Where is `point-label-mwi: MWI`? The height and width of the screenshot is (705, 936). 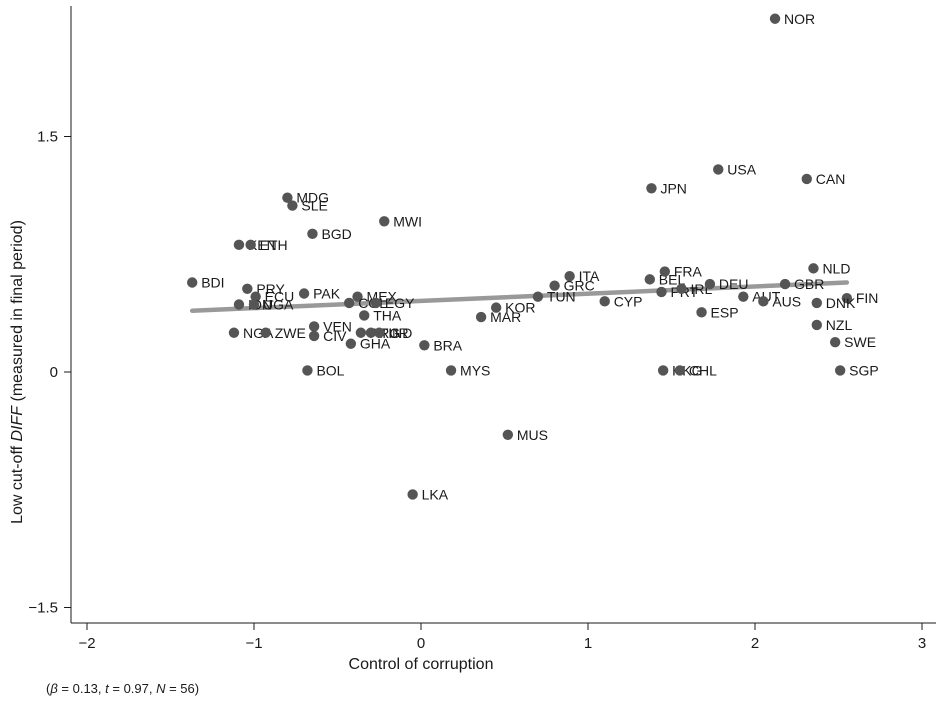 point-label-mwi: MWI is located at coordinates (407, 221).